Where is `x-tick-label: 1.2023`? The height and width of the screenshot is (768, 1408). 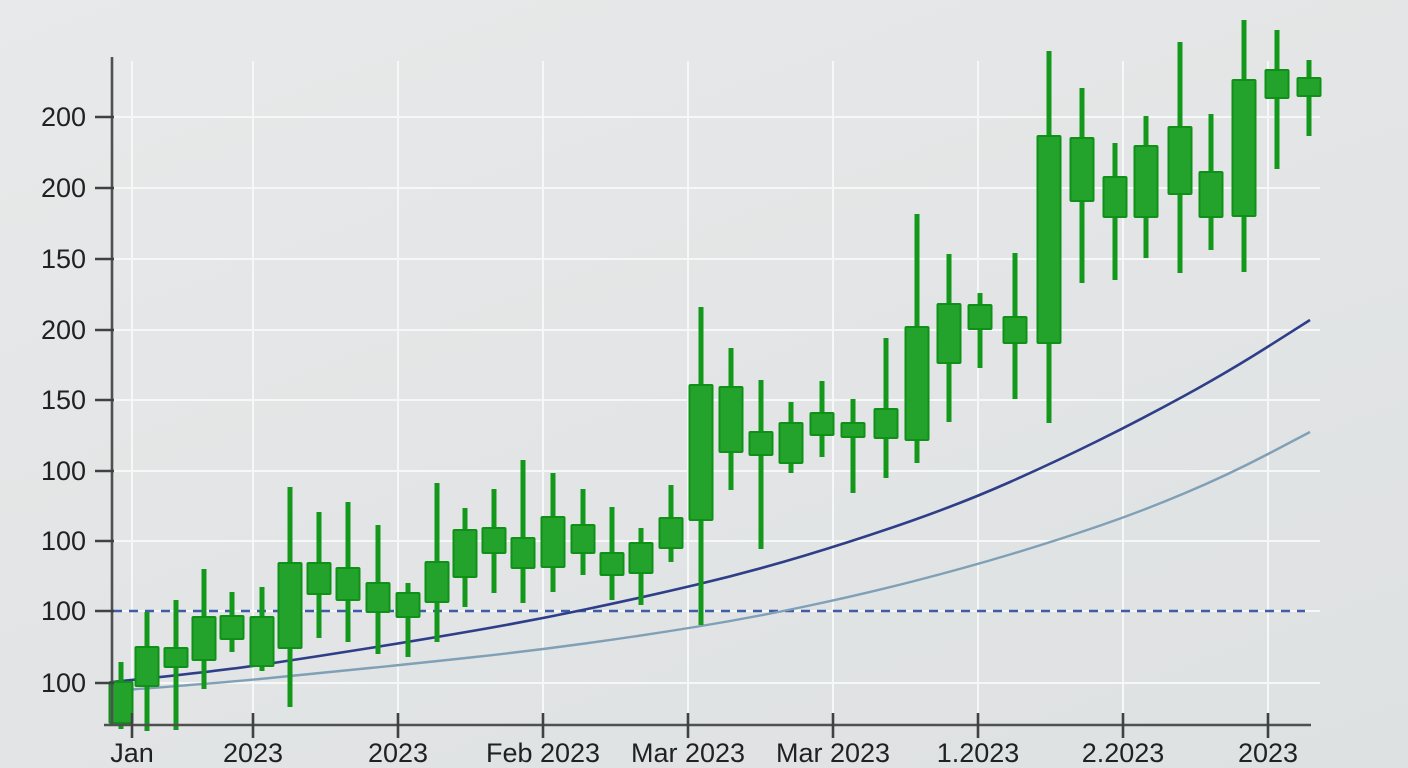 x-tick-label: 1.2023 is located at coordinates (978, 753).